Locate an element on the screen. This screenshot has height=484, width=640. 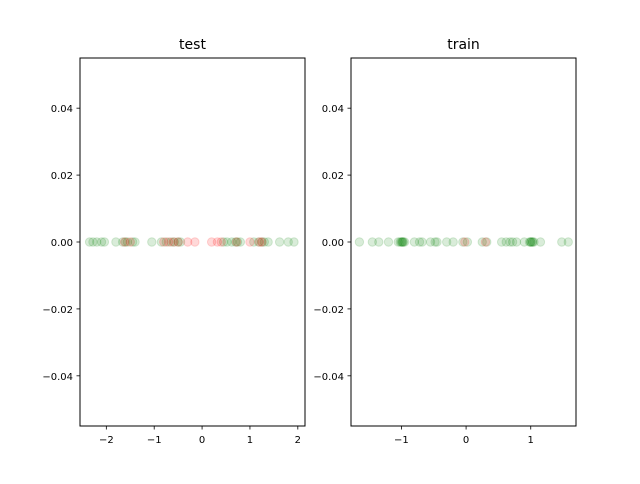
train-y-axis: −0.04 −0.02 0.00 0.02 0.04 is located at coordinates (332, 243).